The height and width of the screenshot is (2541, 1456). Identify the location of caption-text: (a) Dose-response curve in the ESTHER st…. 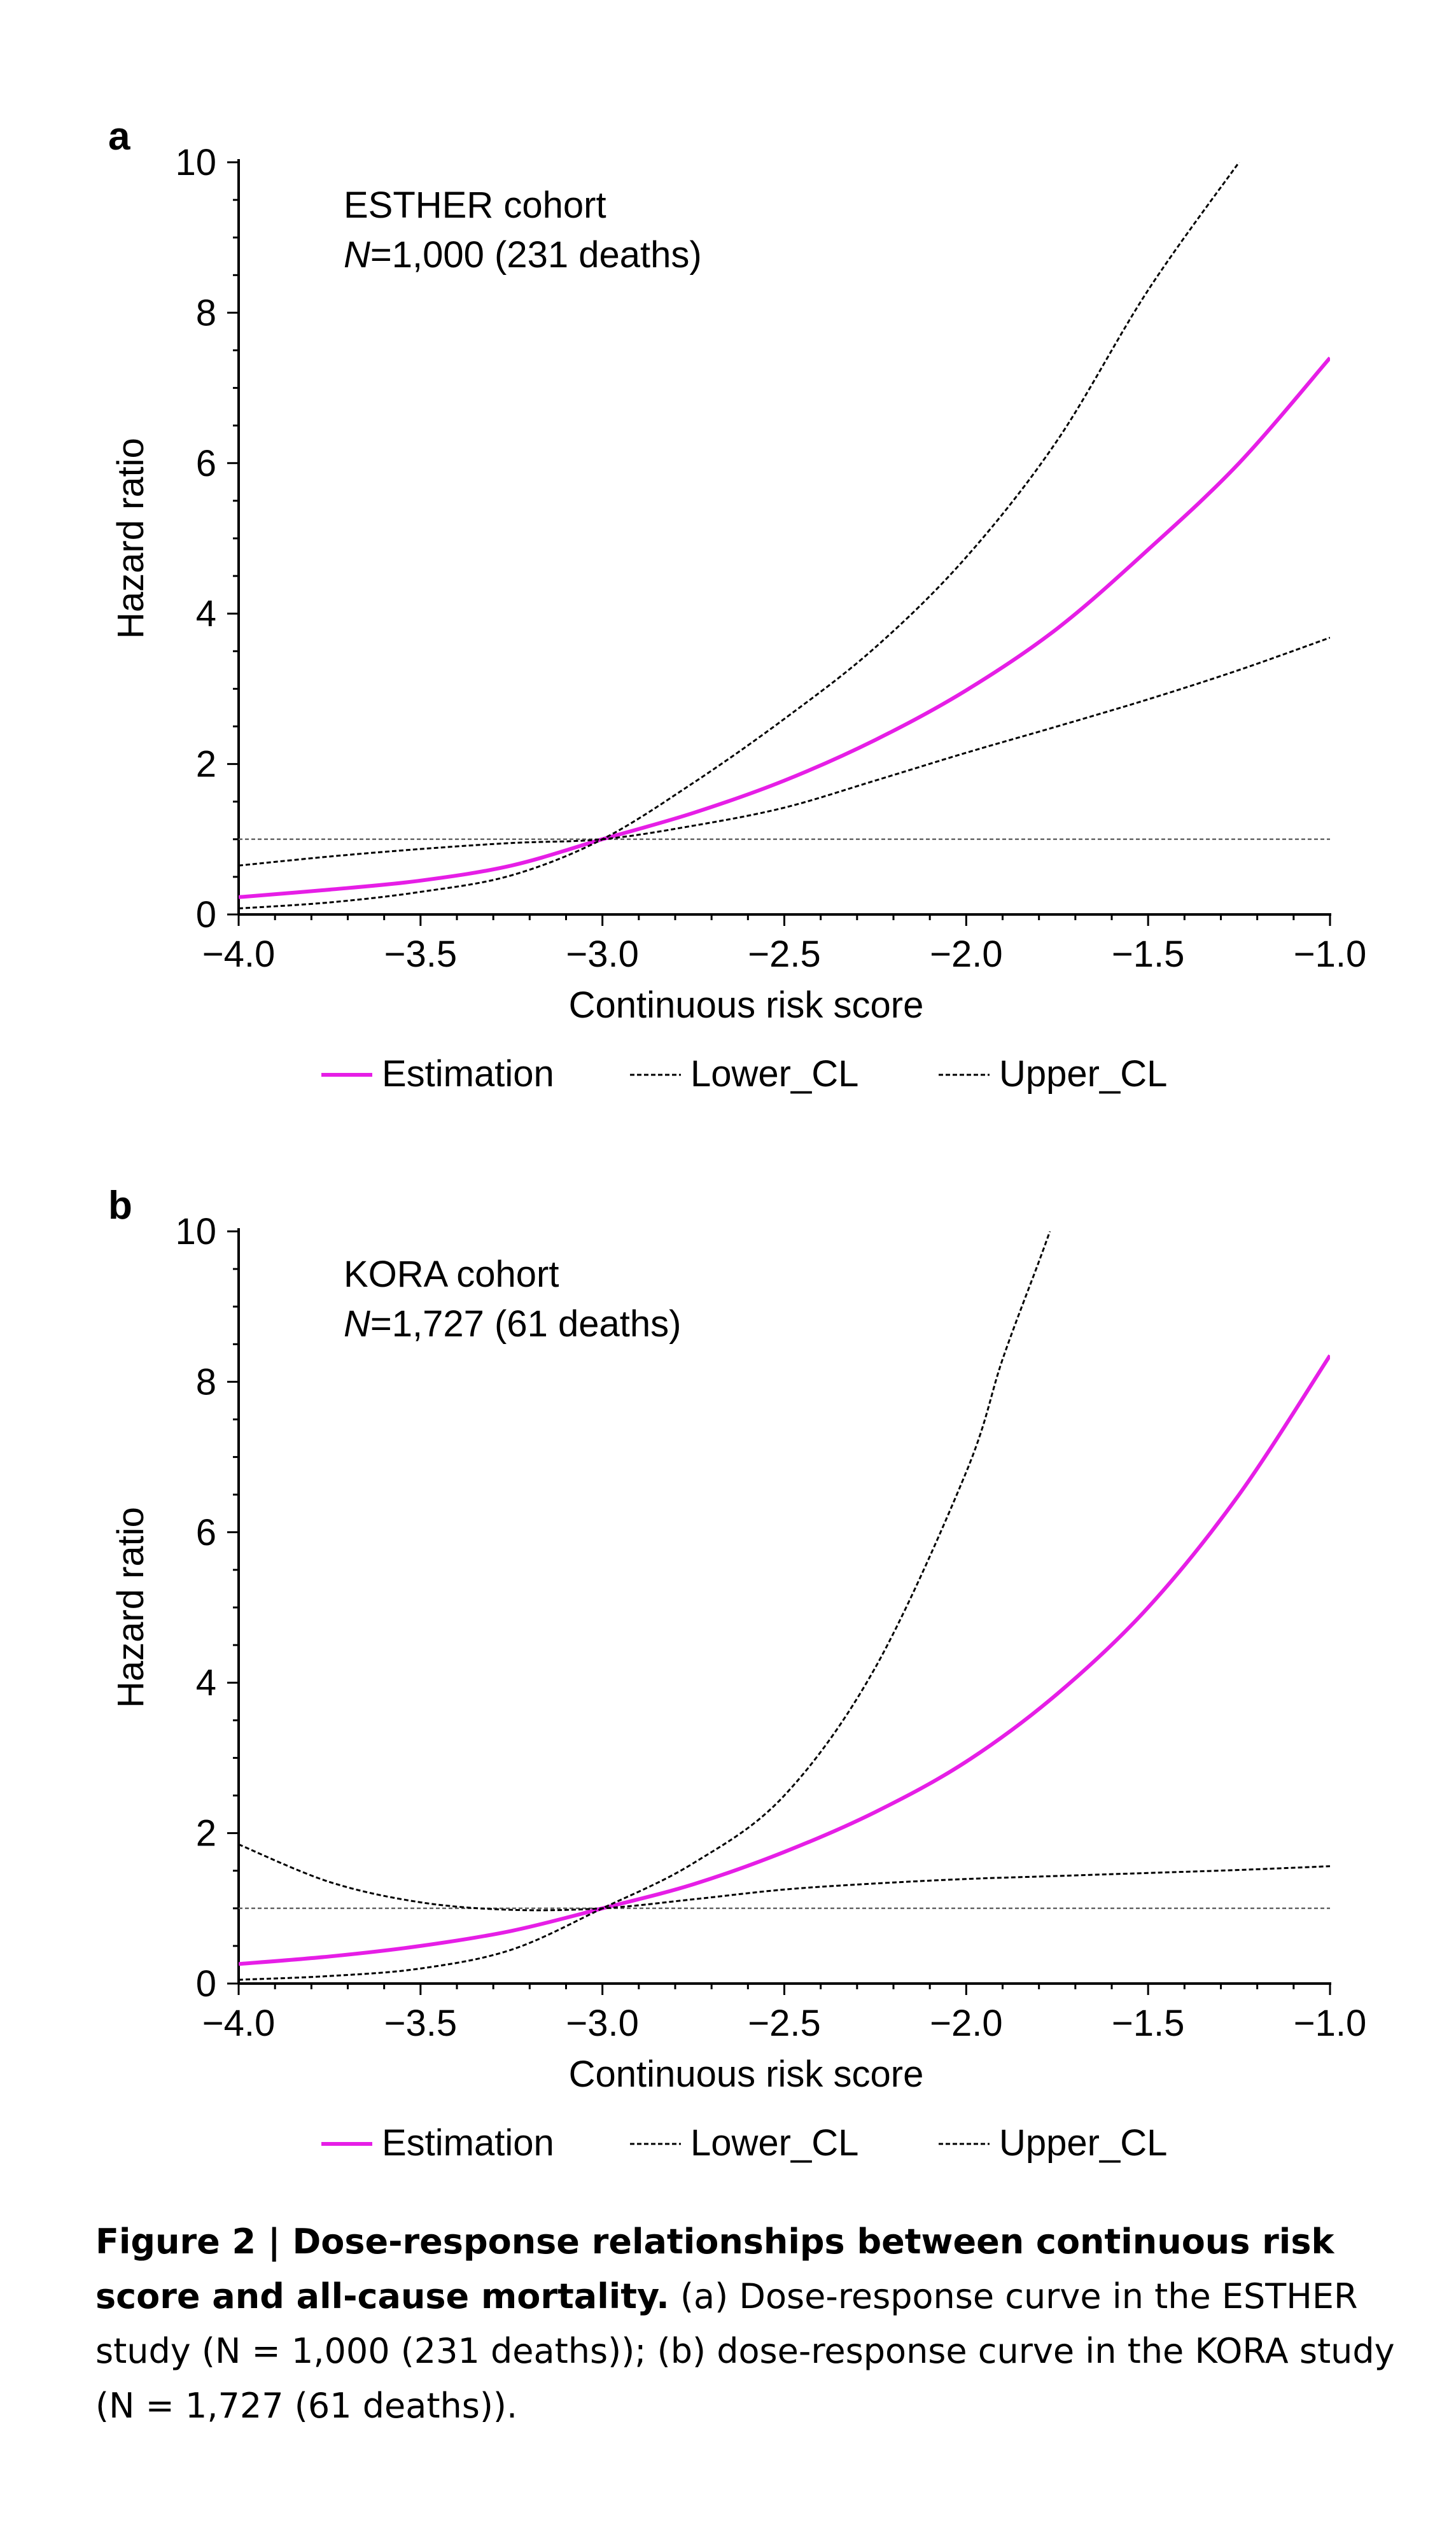
(745, 2351).